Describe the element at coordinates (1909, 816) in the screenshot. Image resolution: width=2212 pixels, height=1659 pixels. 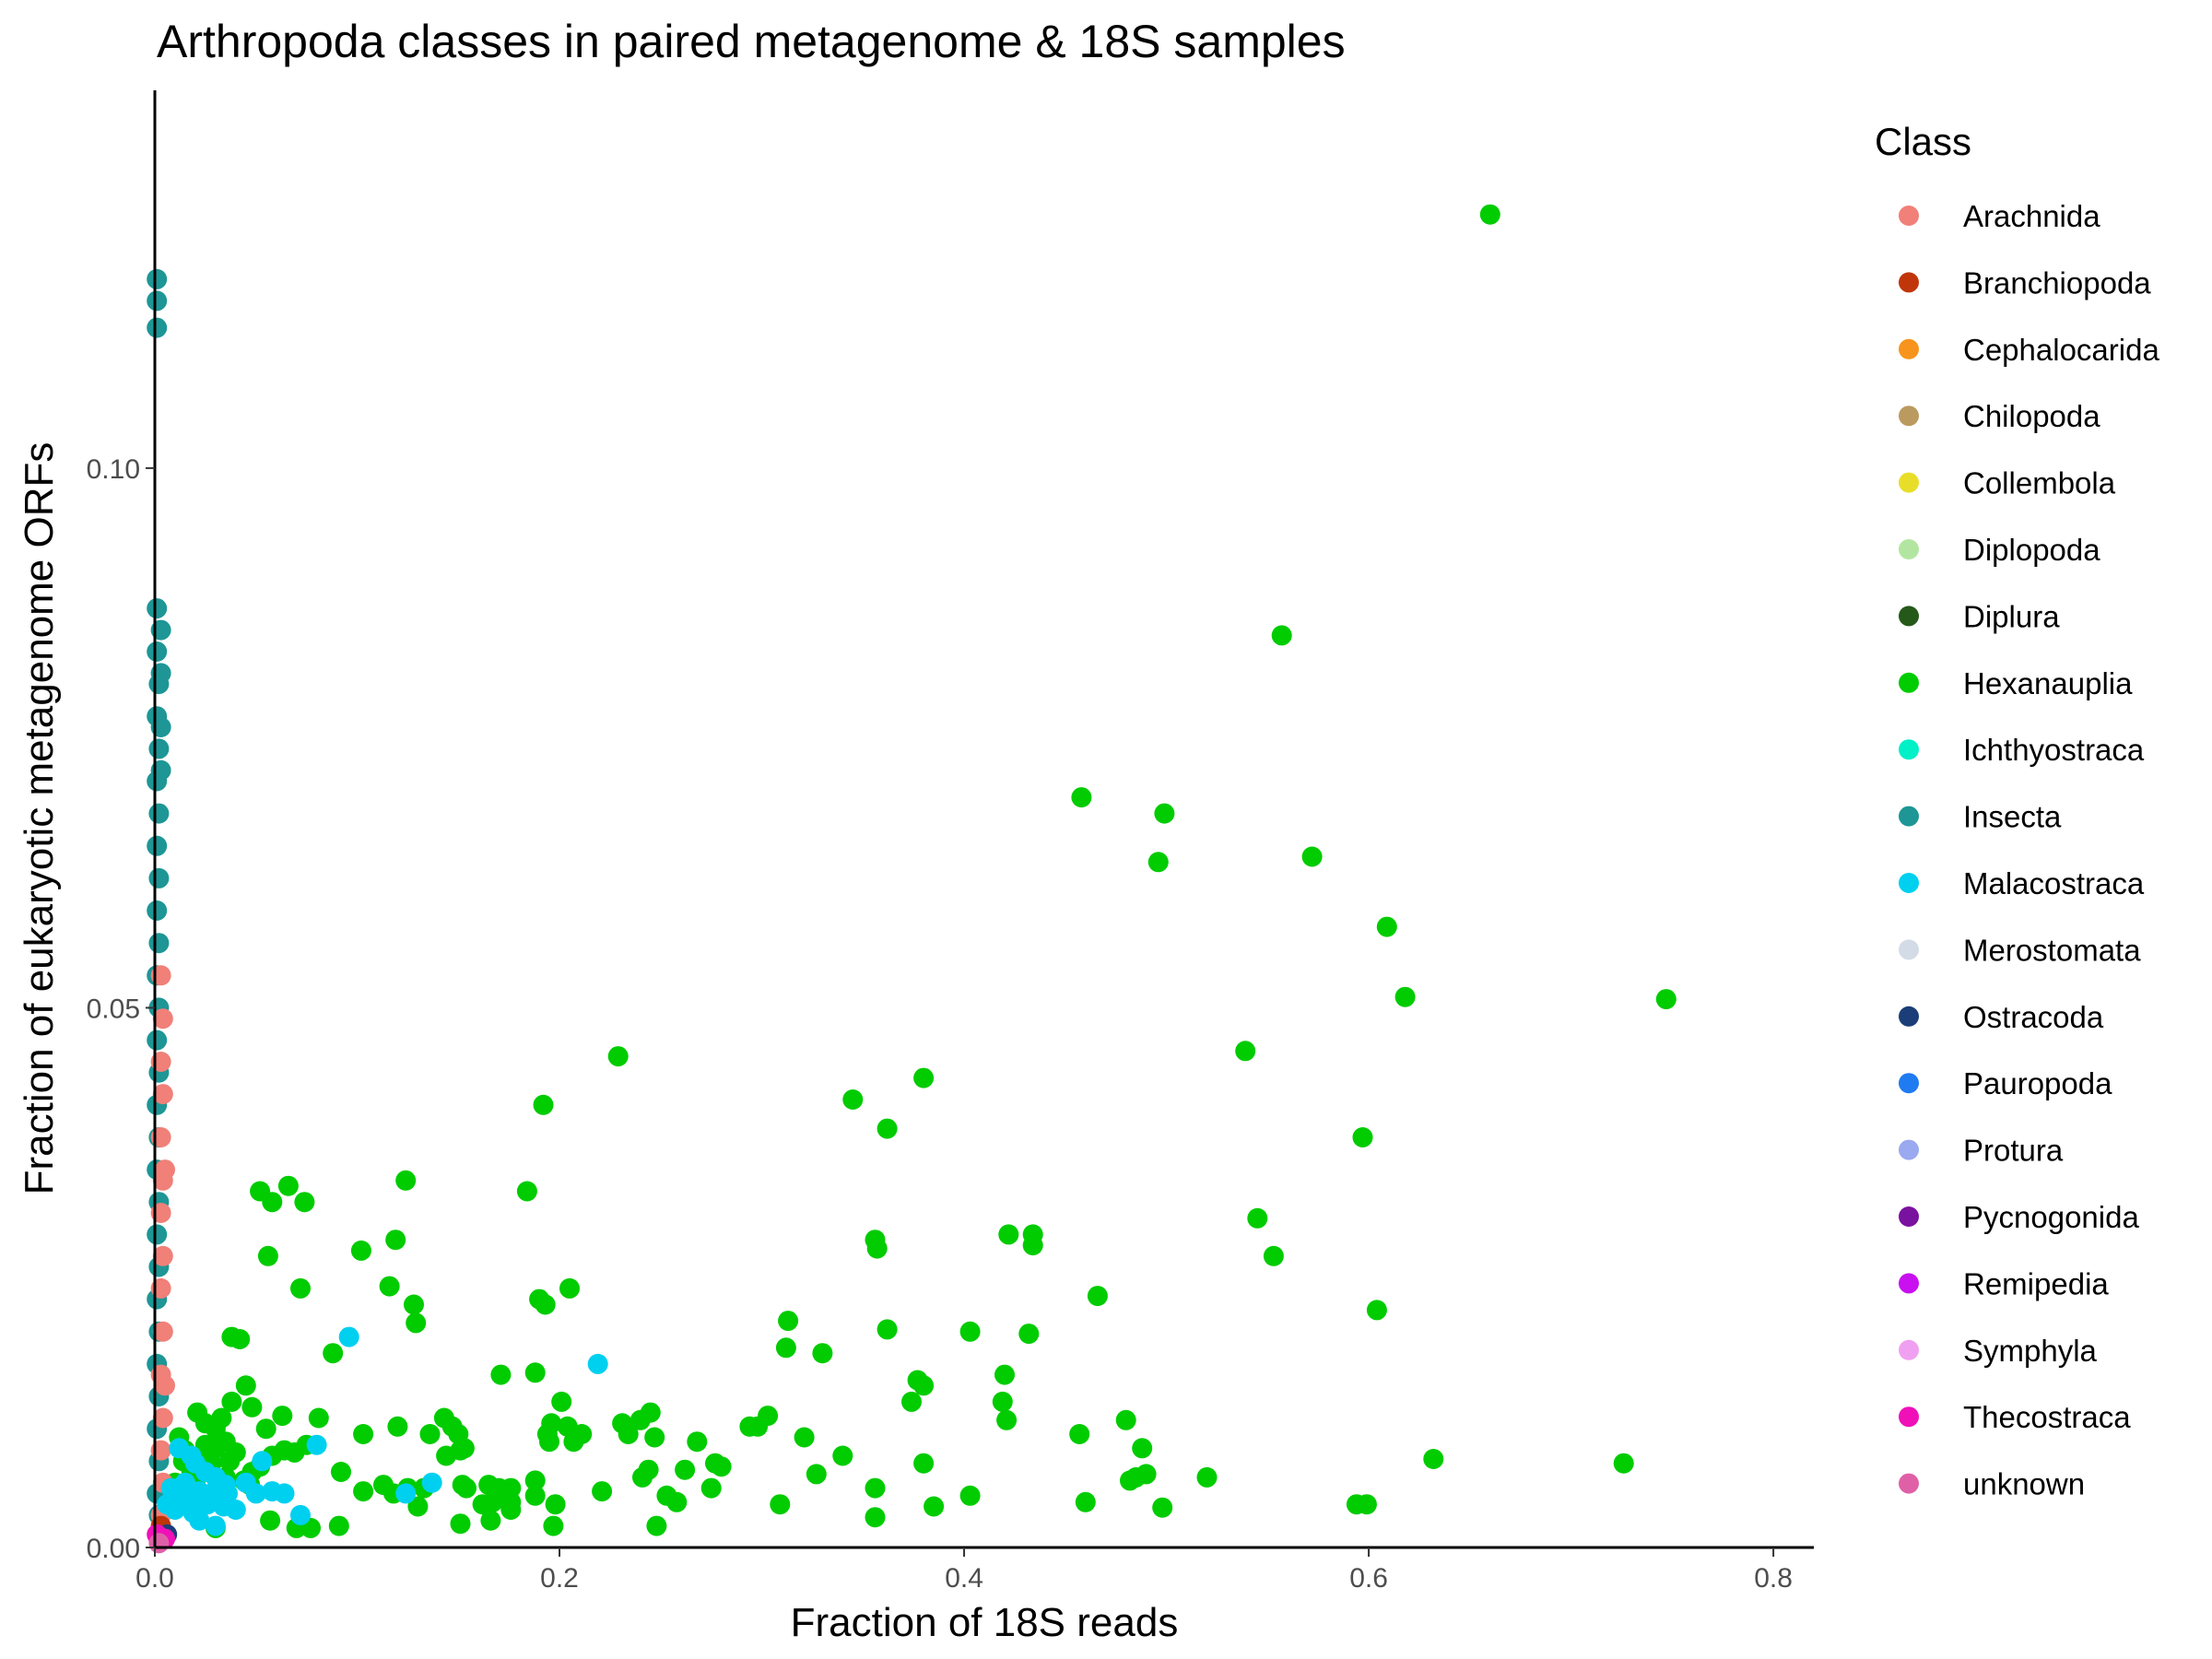
I see `legend-key-insecta` at that location.